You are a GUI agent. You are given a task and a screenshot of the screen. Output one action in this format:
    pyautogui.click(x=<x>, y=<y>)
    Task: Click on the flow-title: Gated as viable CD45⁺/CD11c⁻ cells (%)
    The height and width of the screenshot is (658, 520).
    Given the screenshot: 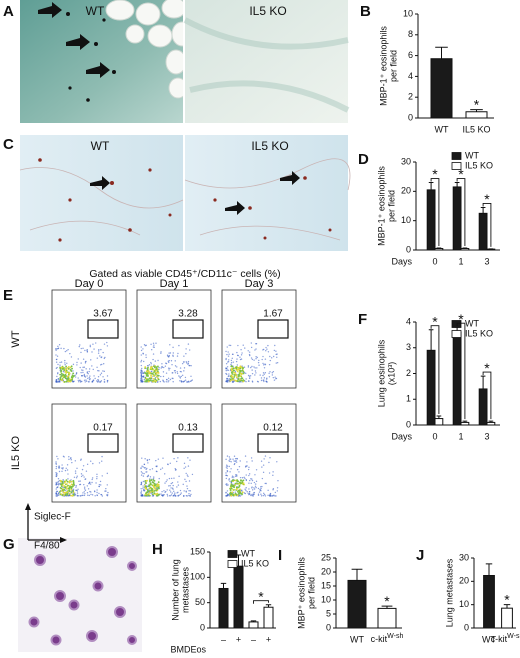 What is the action you would take?
    pyautogui.click(x=184, y=274)
    